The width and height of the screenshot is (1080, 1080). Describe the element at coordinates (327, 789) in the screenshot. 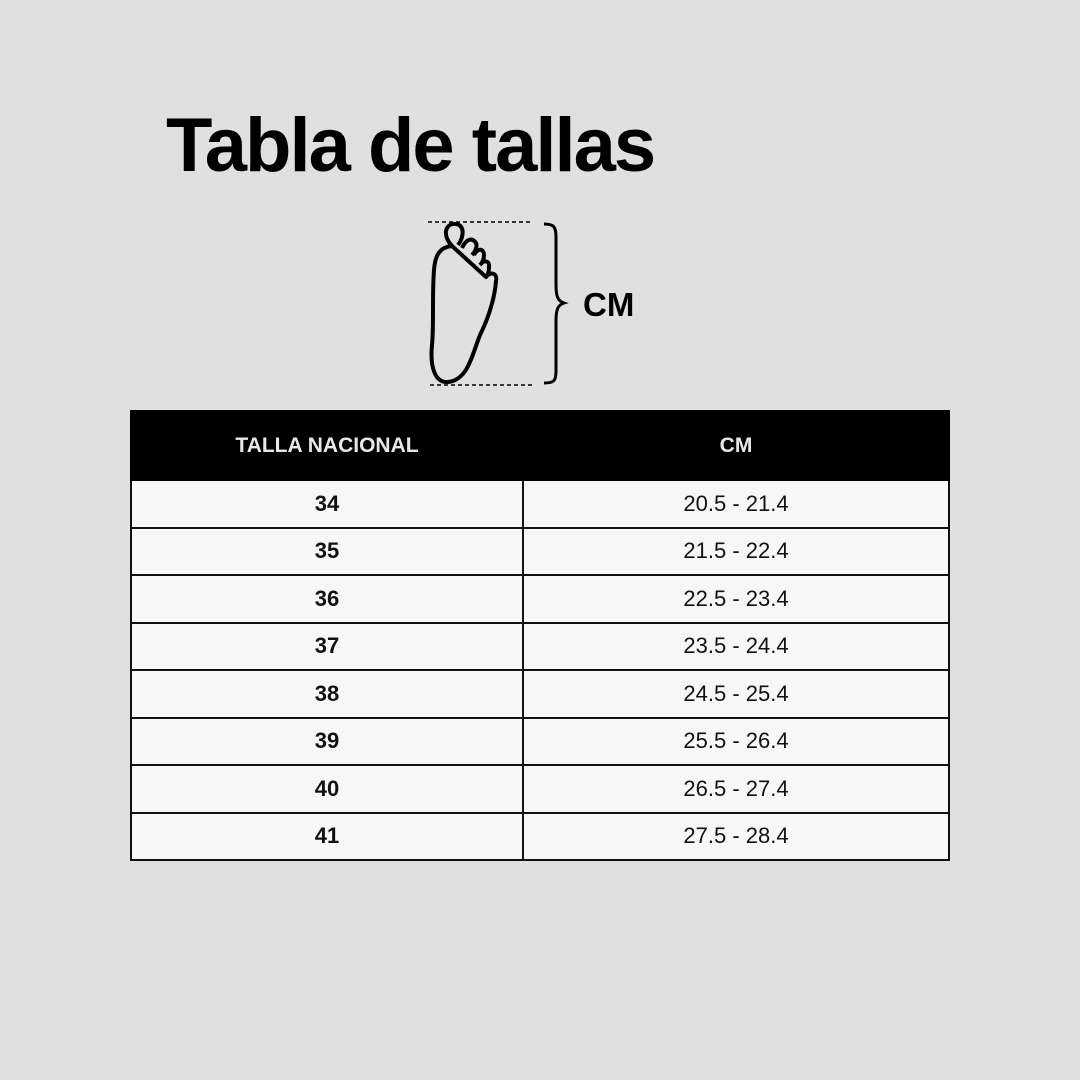

I see `size-cell: 40` at that location.